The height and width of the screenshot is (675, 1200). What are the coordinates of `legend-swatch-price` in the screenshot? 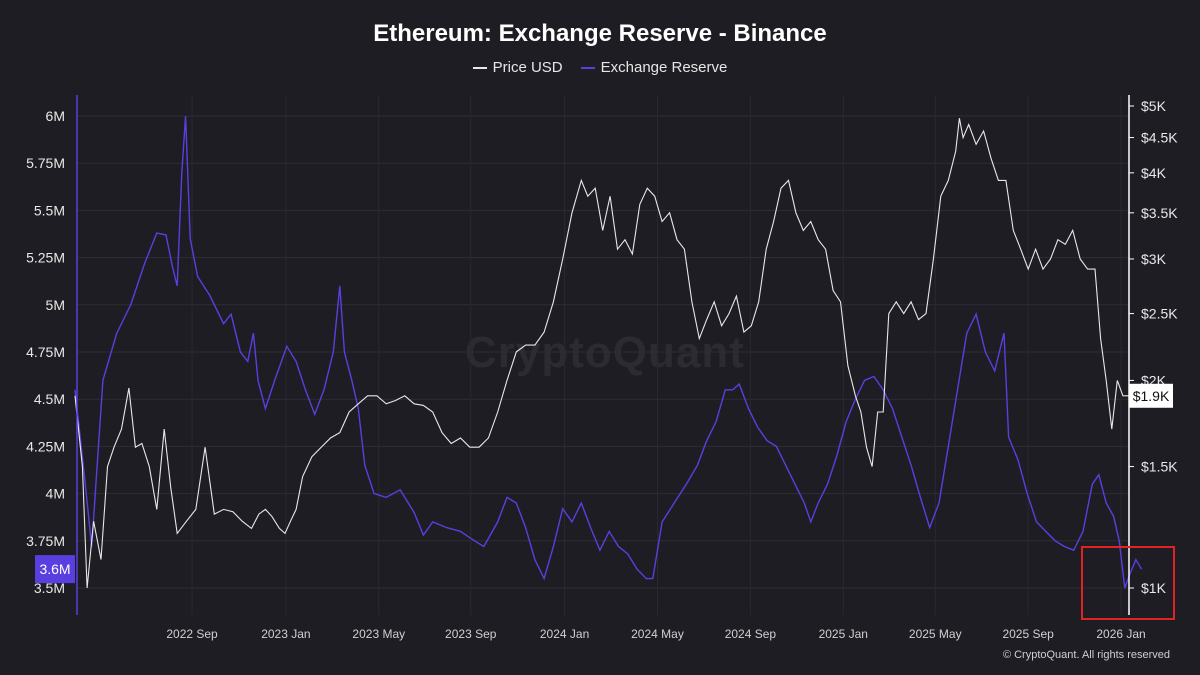 It's located at (479, 67).